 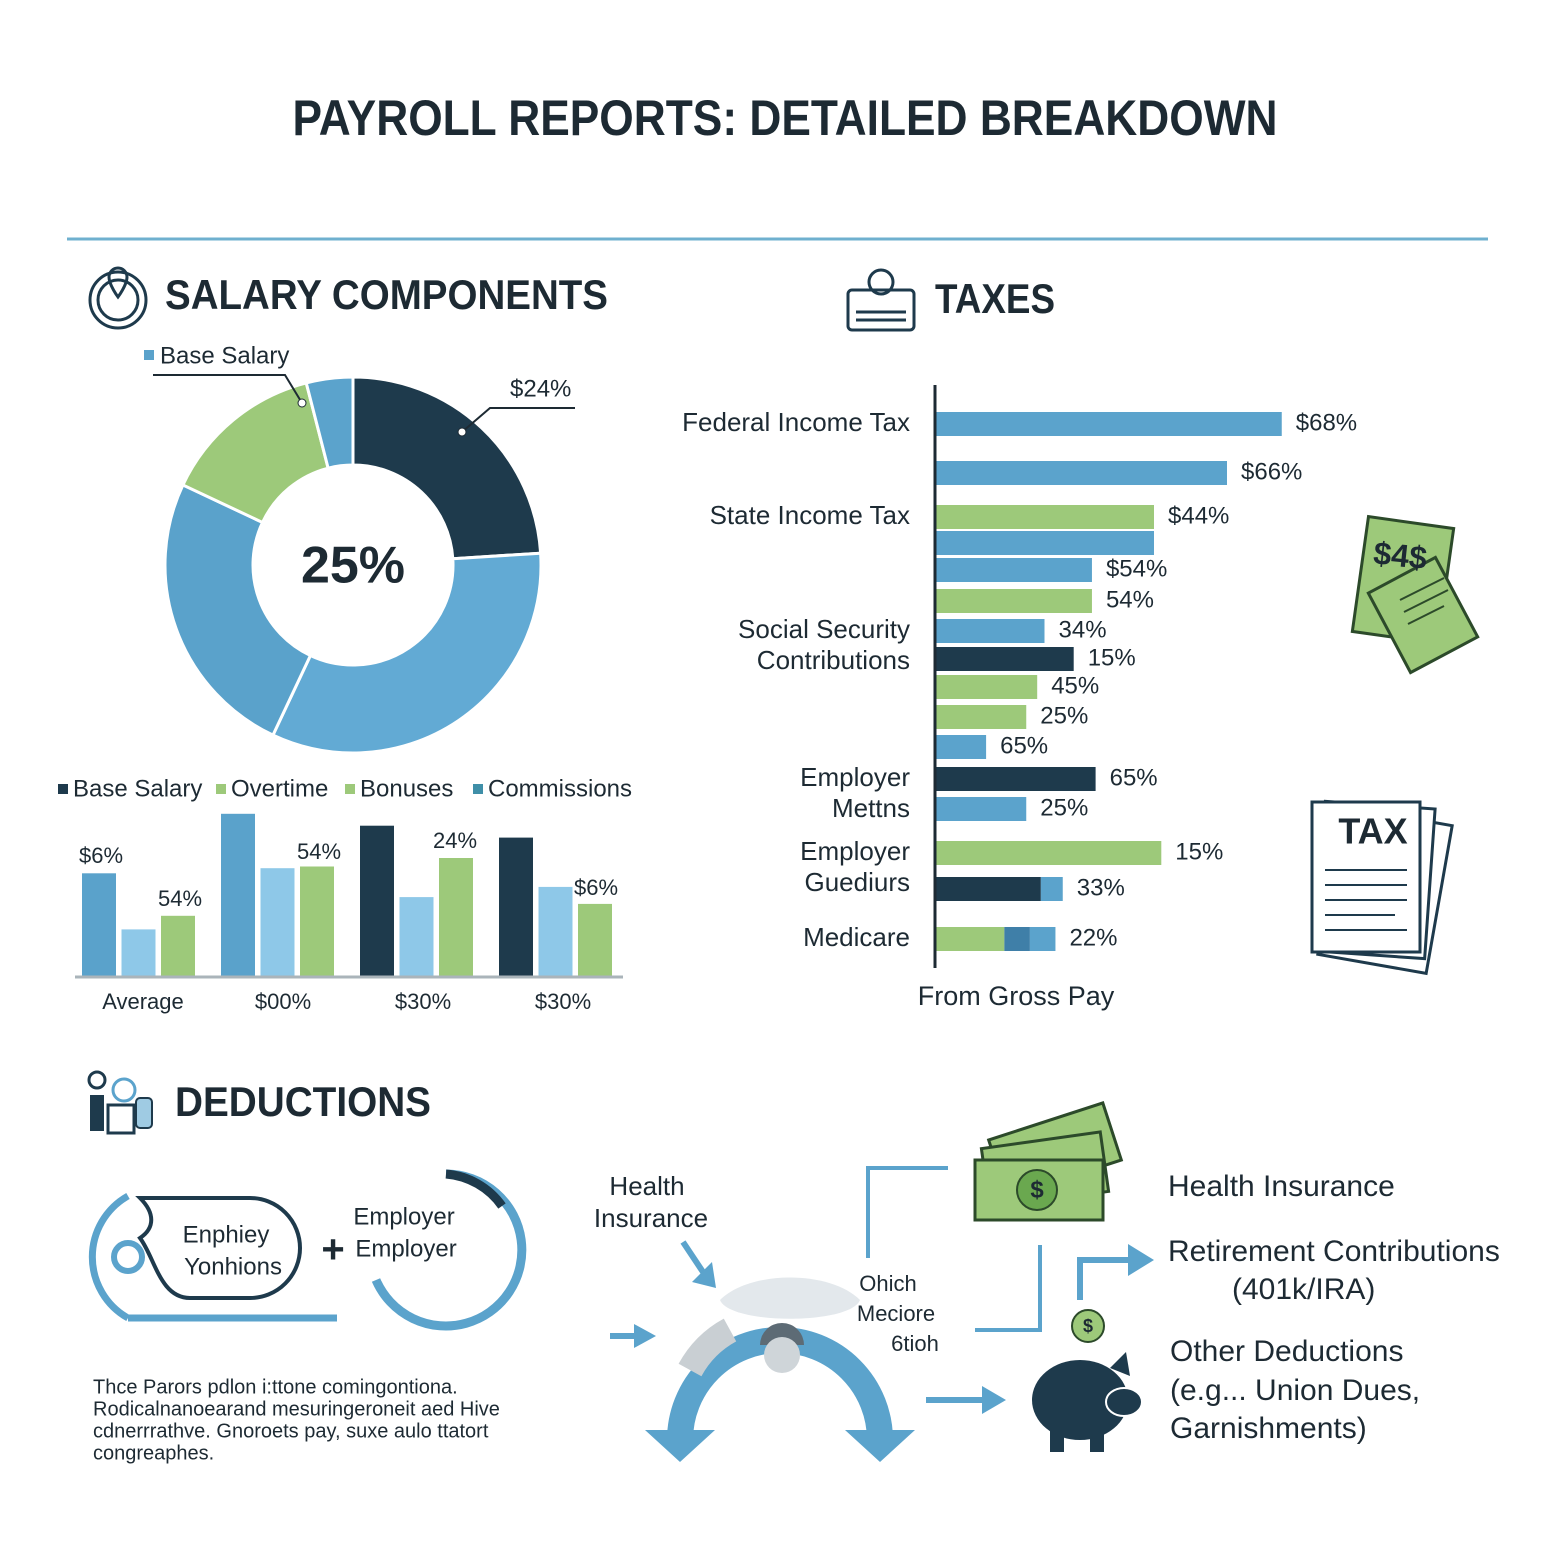 I want to click on section-title: DEDUCTIONS, so click(x=303, y=1101).